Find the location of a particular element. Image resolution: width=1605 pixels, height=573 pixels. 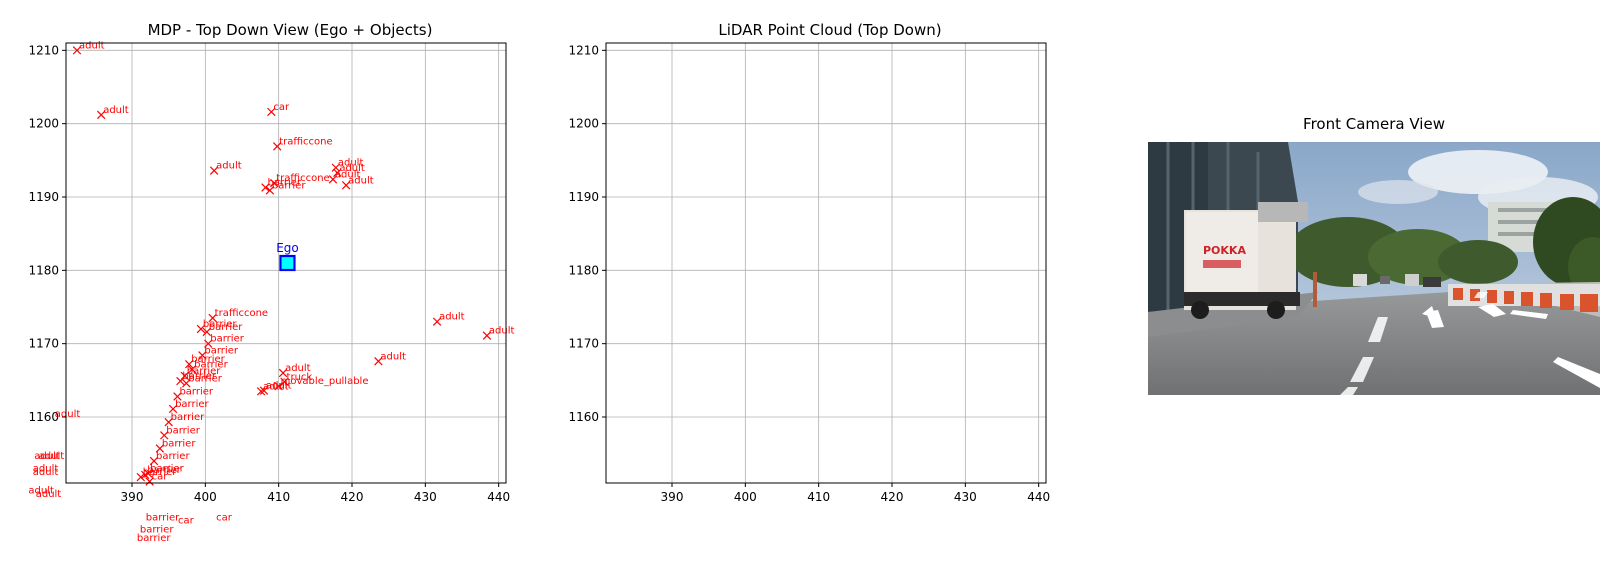

x-tick-label: 430 is located at coordinates (425, 497).